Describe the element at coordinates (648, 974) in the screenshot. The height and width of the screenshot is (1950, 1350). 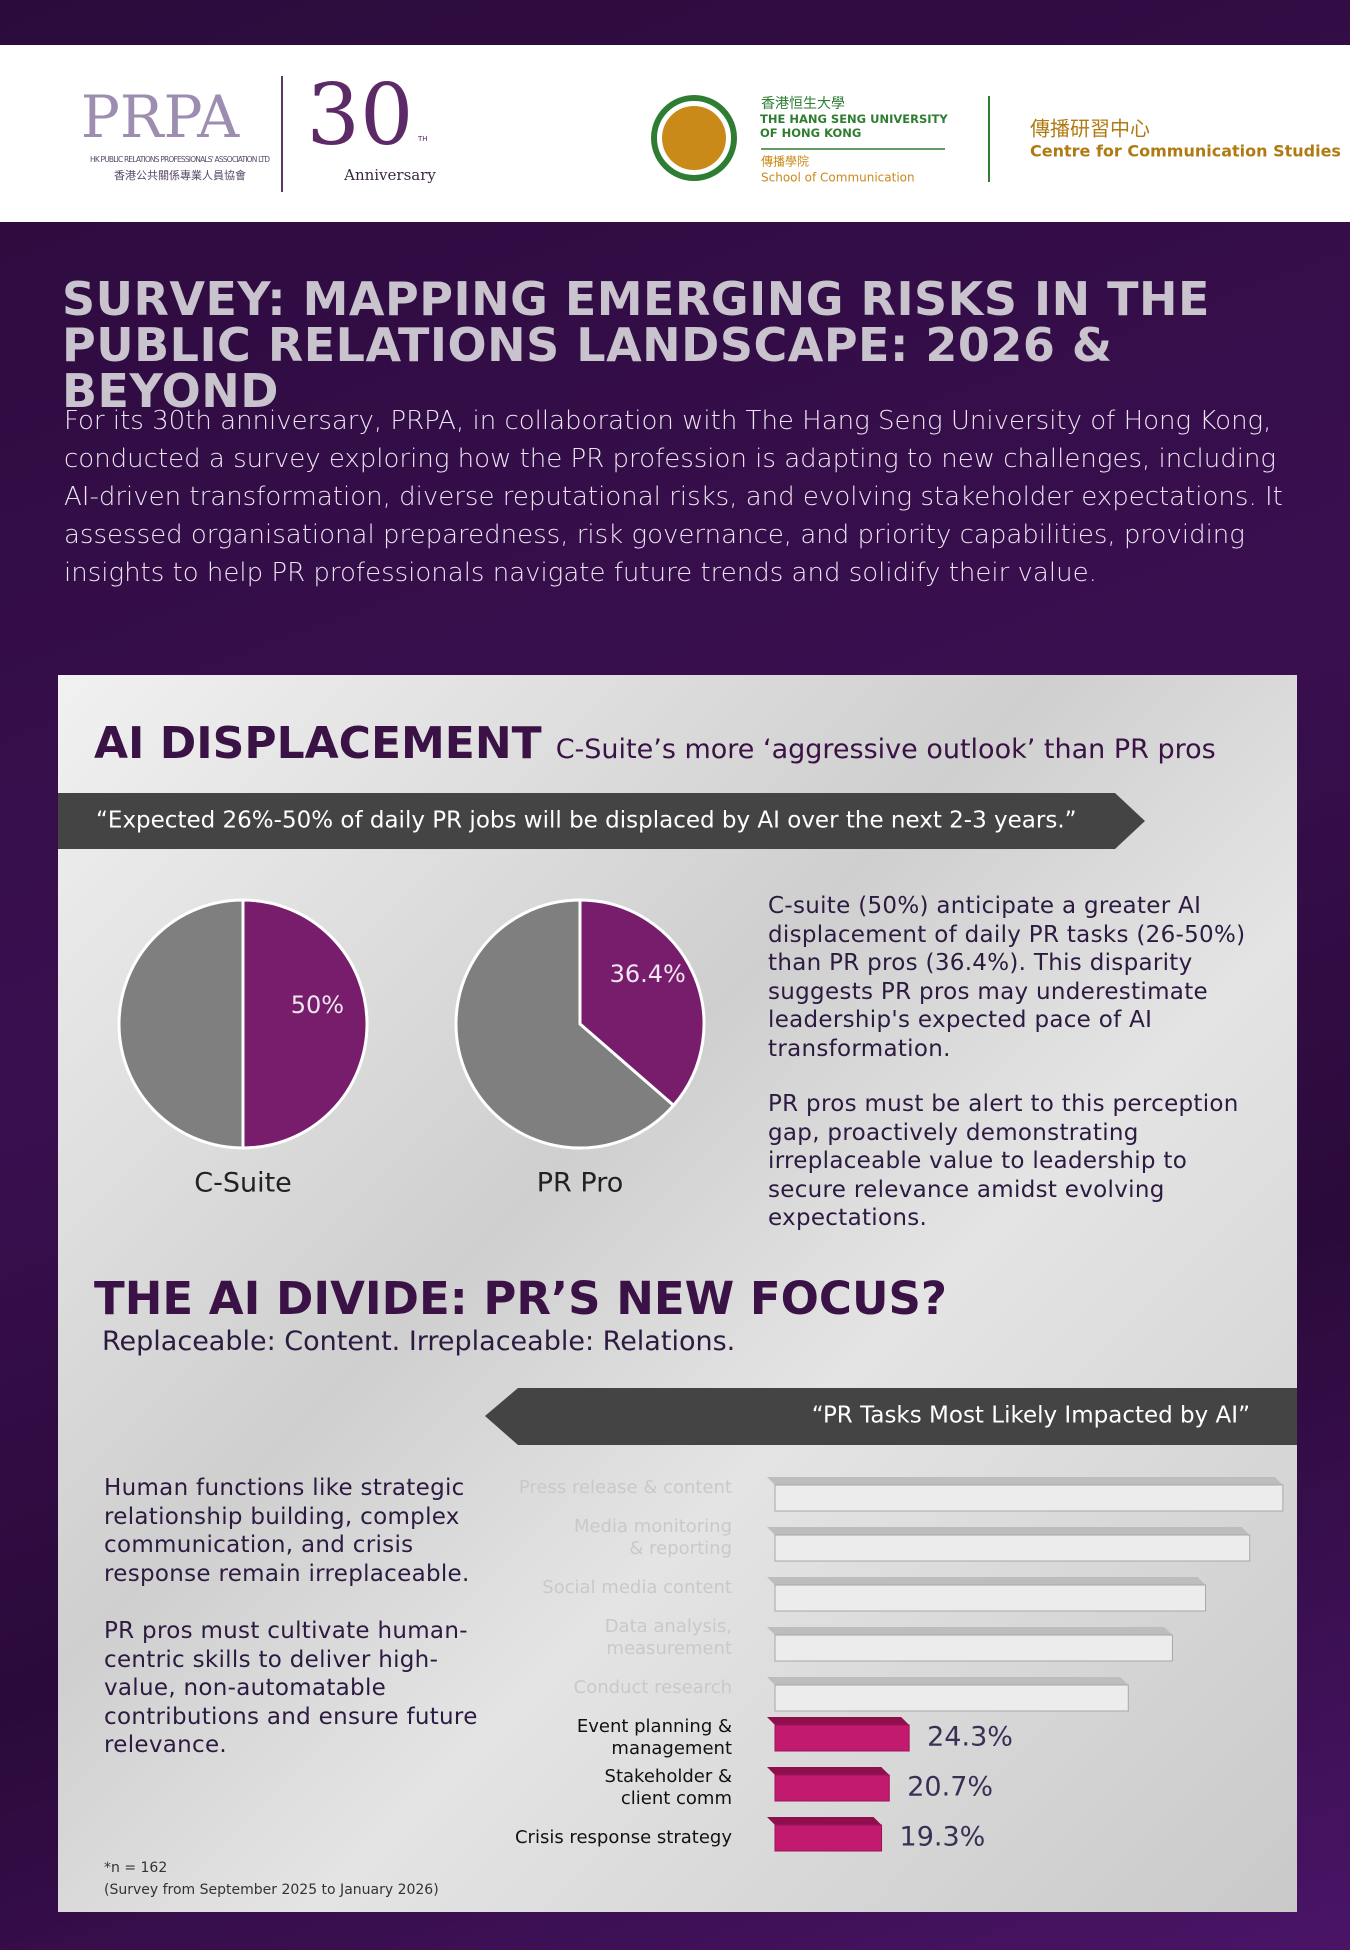
I see `pie-value-label: 36.4%` at that location.